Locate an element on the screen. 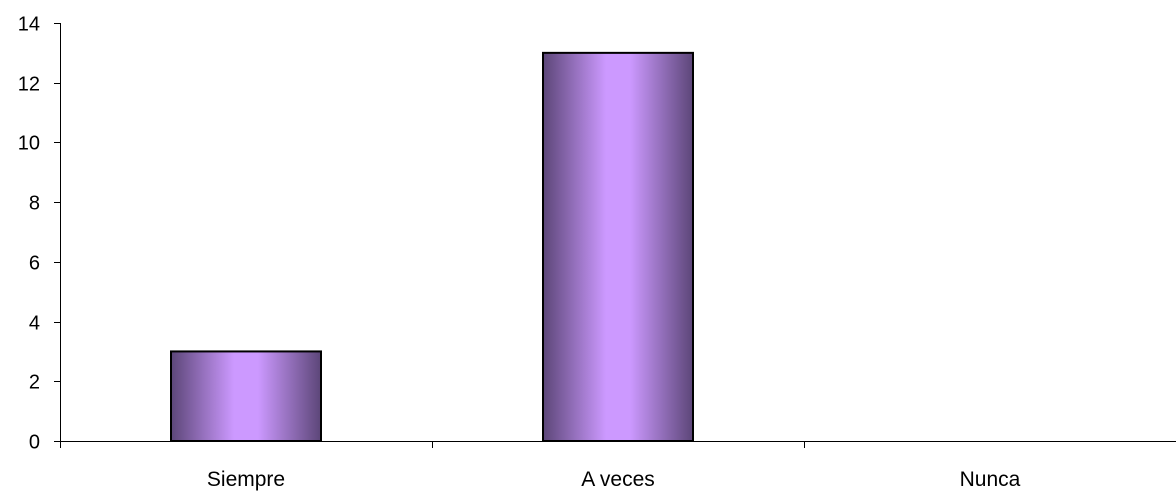  y-tick-label: 10 is located at coordinates (29, 144).